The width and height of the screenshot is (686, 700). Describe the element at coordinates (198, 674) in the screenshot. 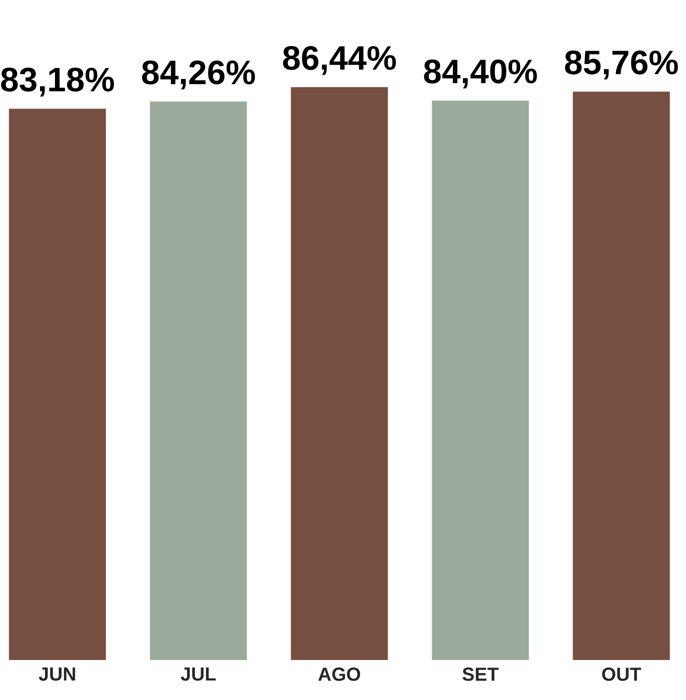

I see `x-tick-label: JUL` at that location.